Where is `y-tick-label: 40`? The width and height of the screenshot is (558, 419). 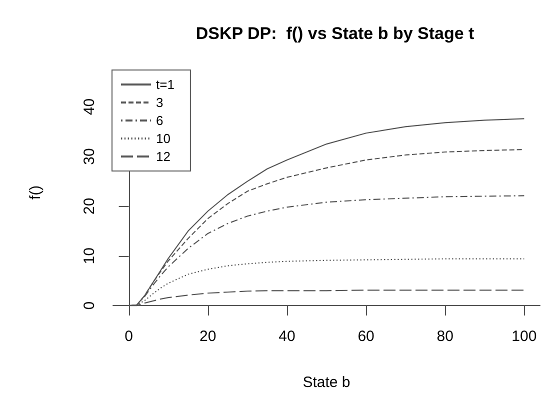 y-tick-label: 40 is located at coordinates (89, 107).